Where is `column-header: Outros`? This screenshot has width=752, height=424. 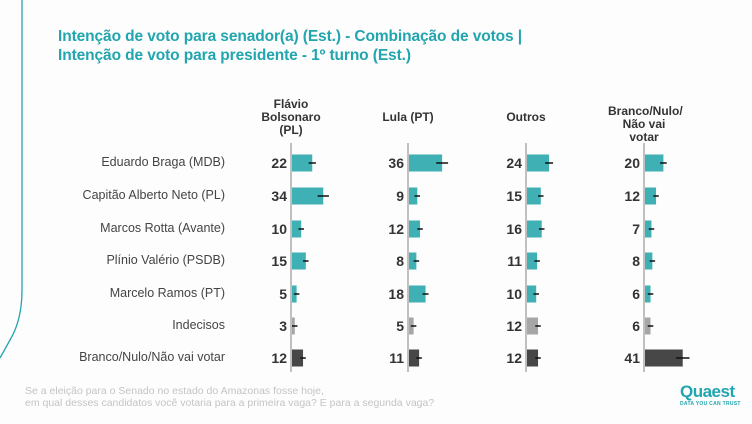
column-header: Outros is located at coordinates (526, 117).